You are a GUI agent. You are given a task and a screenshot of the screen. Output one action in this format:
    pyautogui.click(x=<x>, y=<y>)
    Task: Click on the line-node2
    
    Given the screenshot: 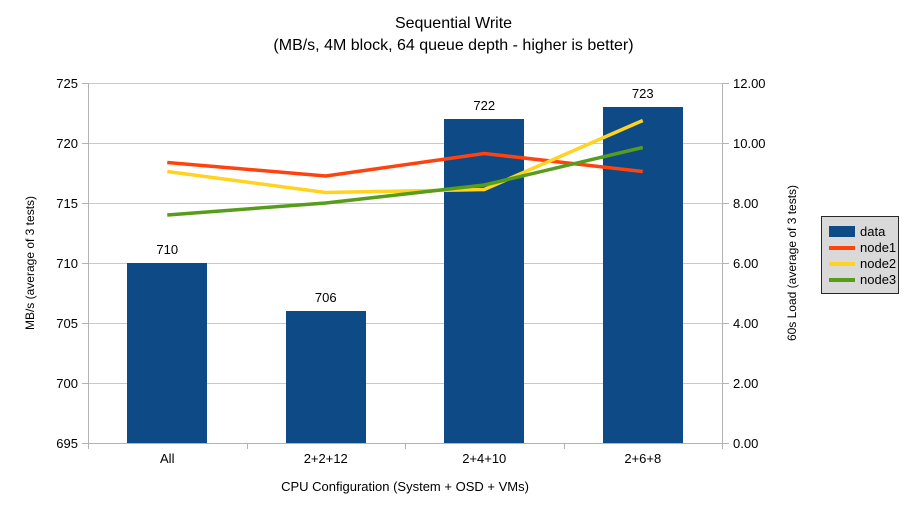 What is the action you would take?
    pyautogui.click(x=405, y=156)
    